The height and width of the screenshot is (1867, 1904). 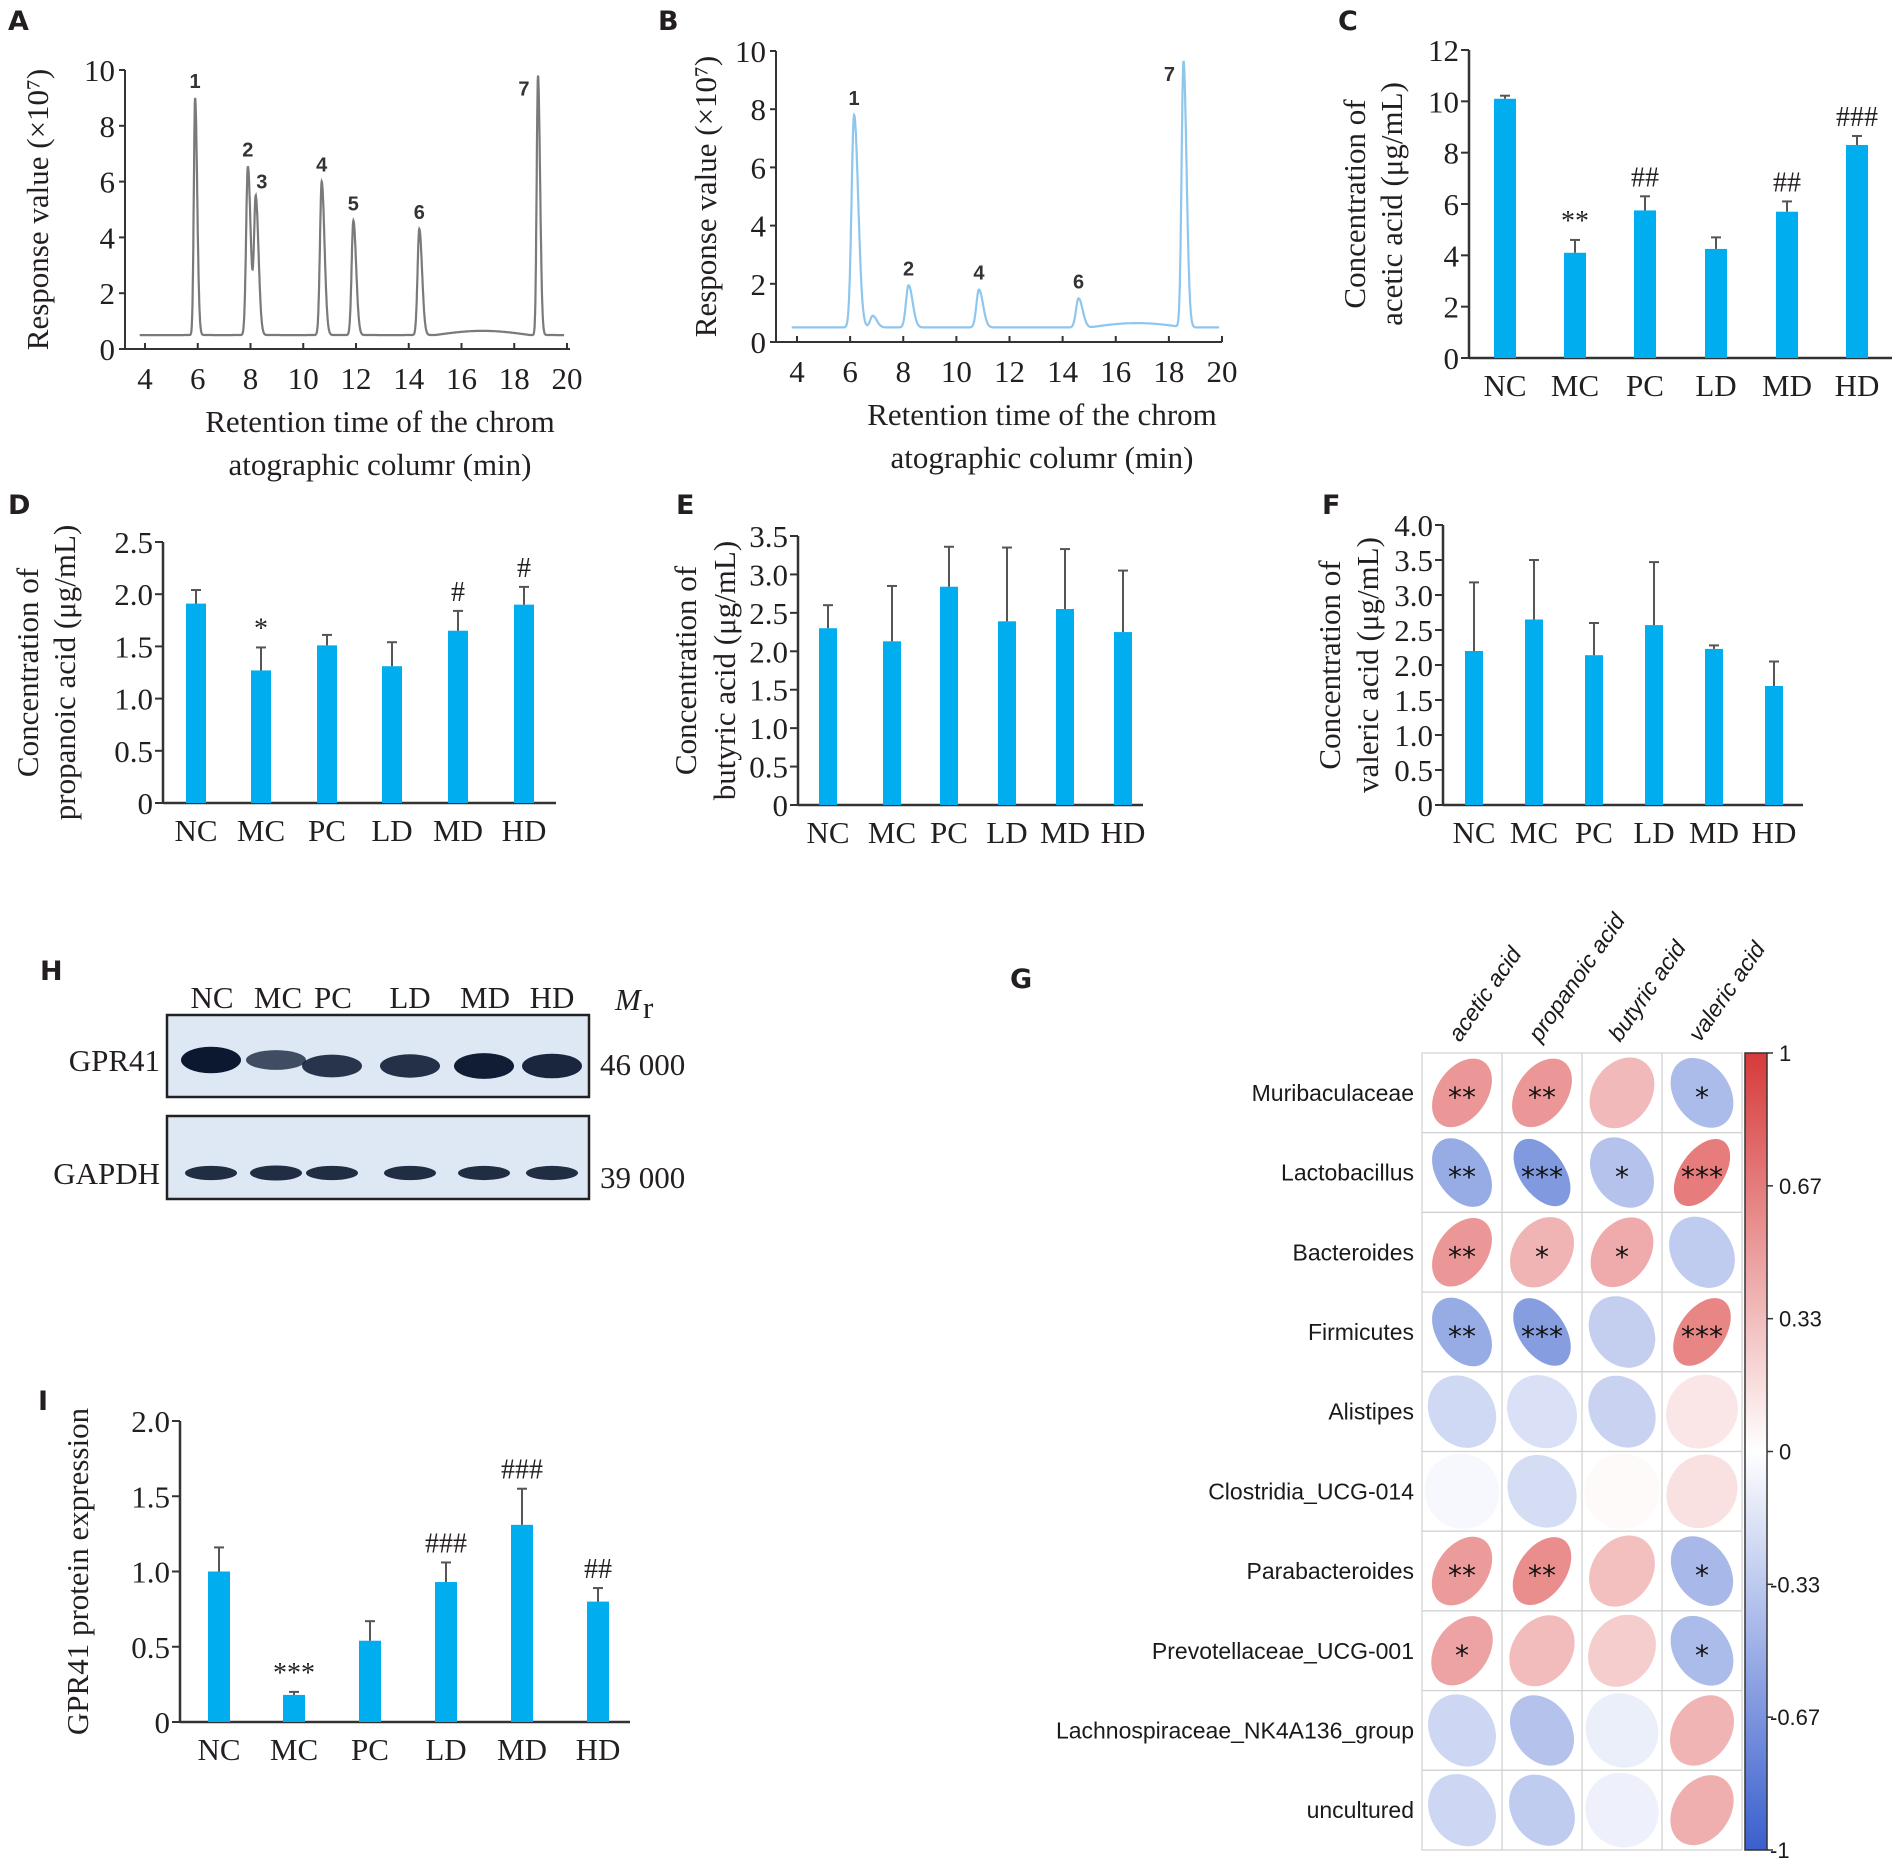 I want to click on significance-marker: *, so click(x=1542, y=1256).